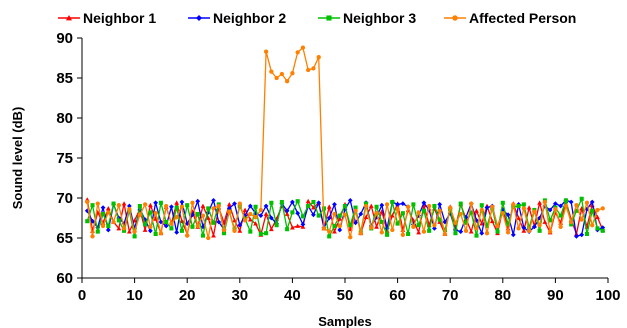  I want to click on y-tick-label: 75, so click(64, 158).